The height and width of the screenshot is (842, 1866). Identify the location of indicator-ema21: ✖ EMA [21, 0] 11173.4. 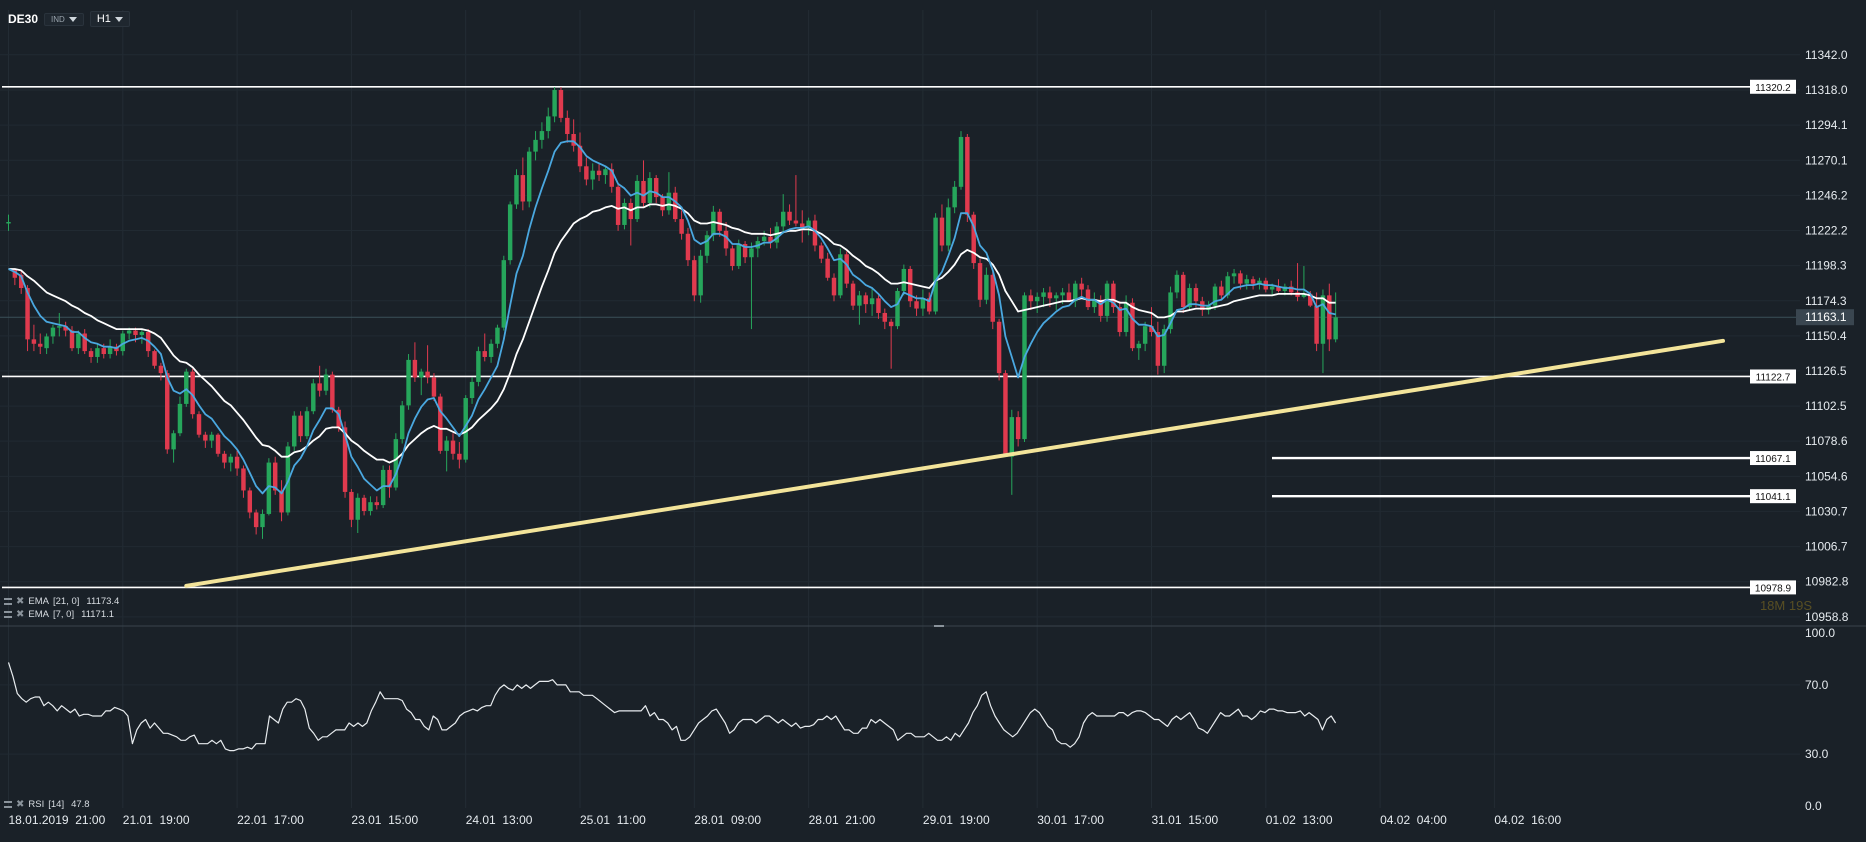
(61, 601).